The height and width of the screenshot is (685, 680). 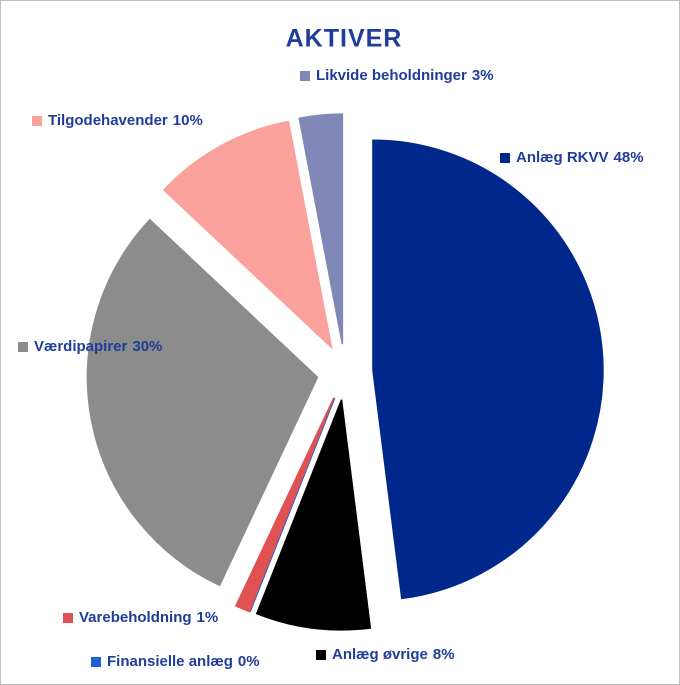 I want to click on value-label: 3%, so click(x=483, y=75).